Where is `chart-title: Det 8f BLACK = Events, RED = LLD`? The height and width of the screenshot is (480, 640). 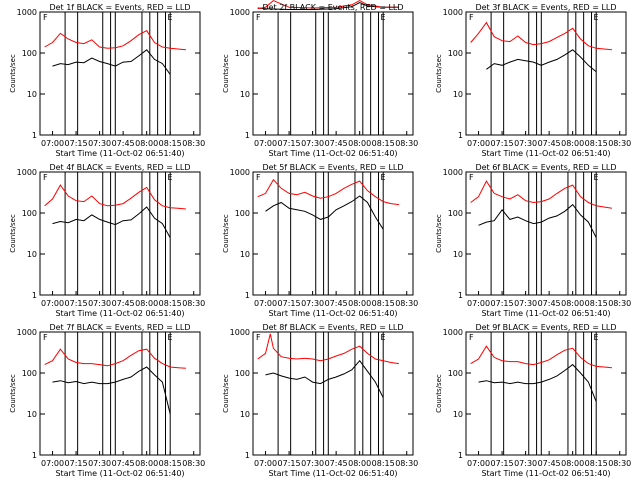 chart-title: Det 8f BLACK = Events, RED = LLD is located at coordinates (332, 327).